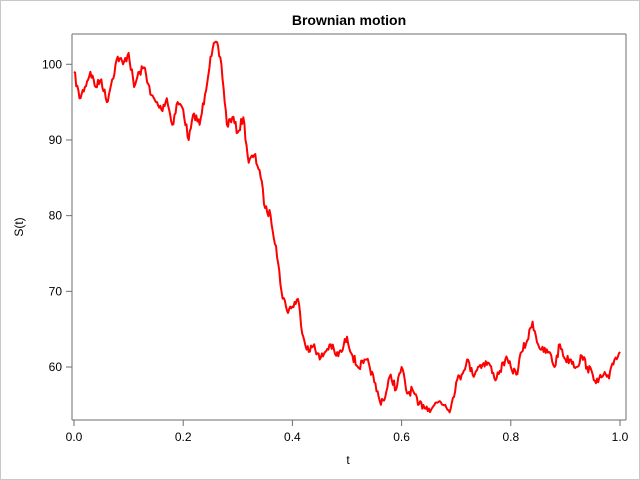 Image resolution: width=640 pixels, height=480 pixels. Describe the element at coordinates (19, 226) in the screenshot. I see `y-axis-label: S(t)` at that location.